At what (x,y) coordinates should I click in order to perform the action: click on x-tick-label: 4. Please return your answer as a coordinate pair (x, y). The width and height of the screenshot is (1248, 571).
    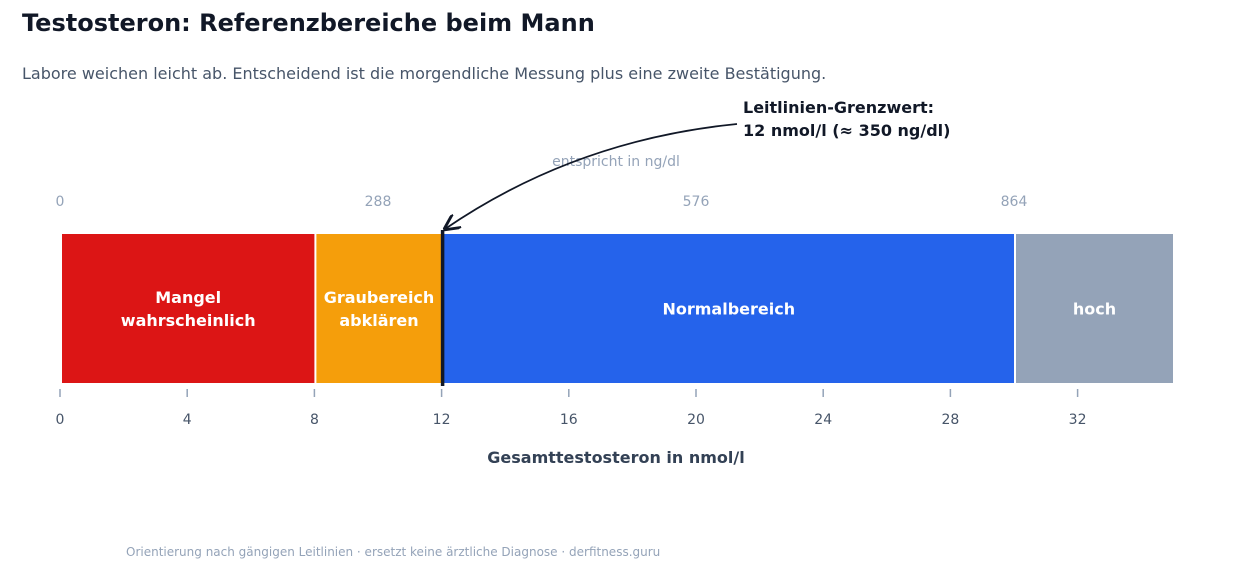
    Looking at the image, I should click on (187, 420).